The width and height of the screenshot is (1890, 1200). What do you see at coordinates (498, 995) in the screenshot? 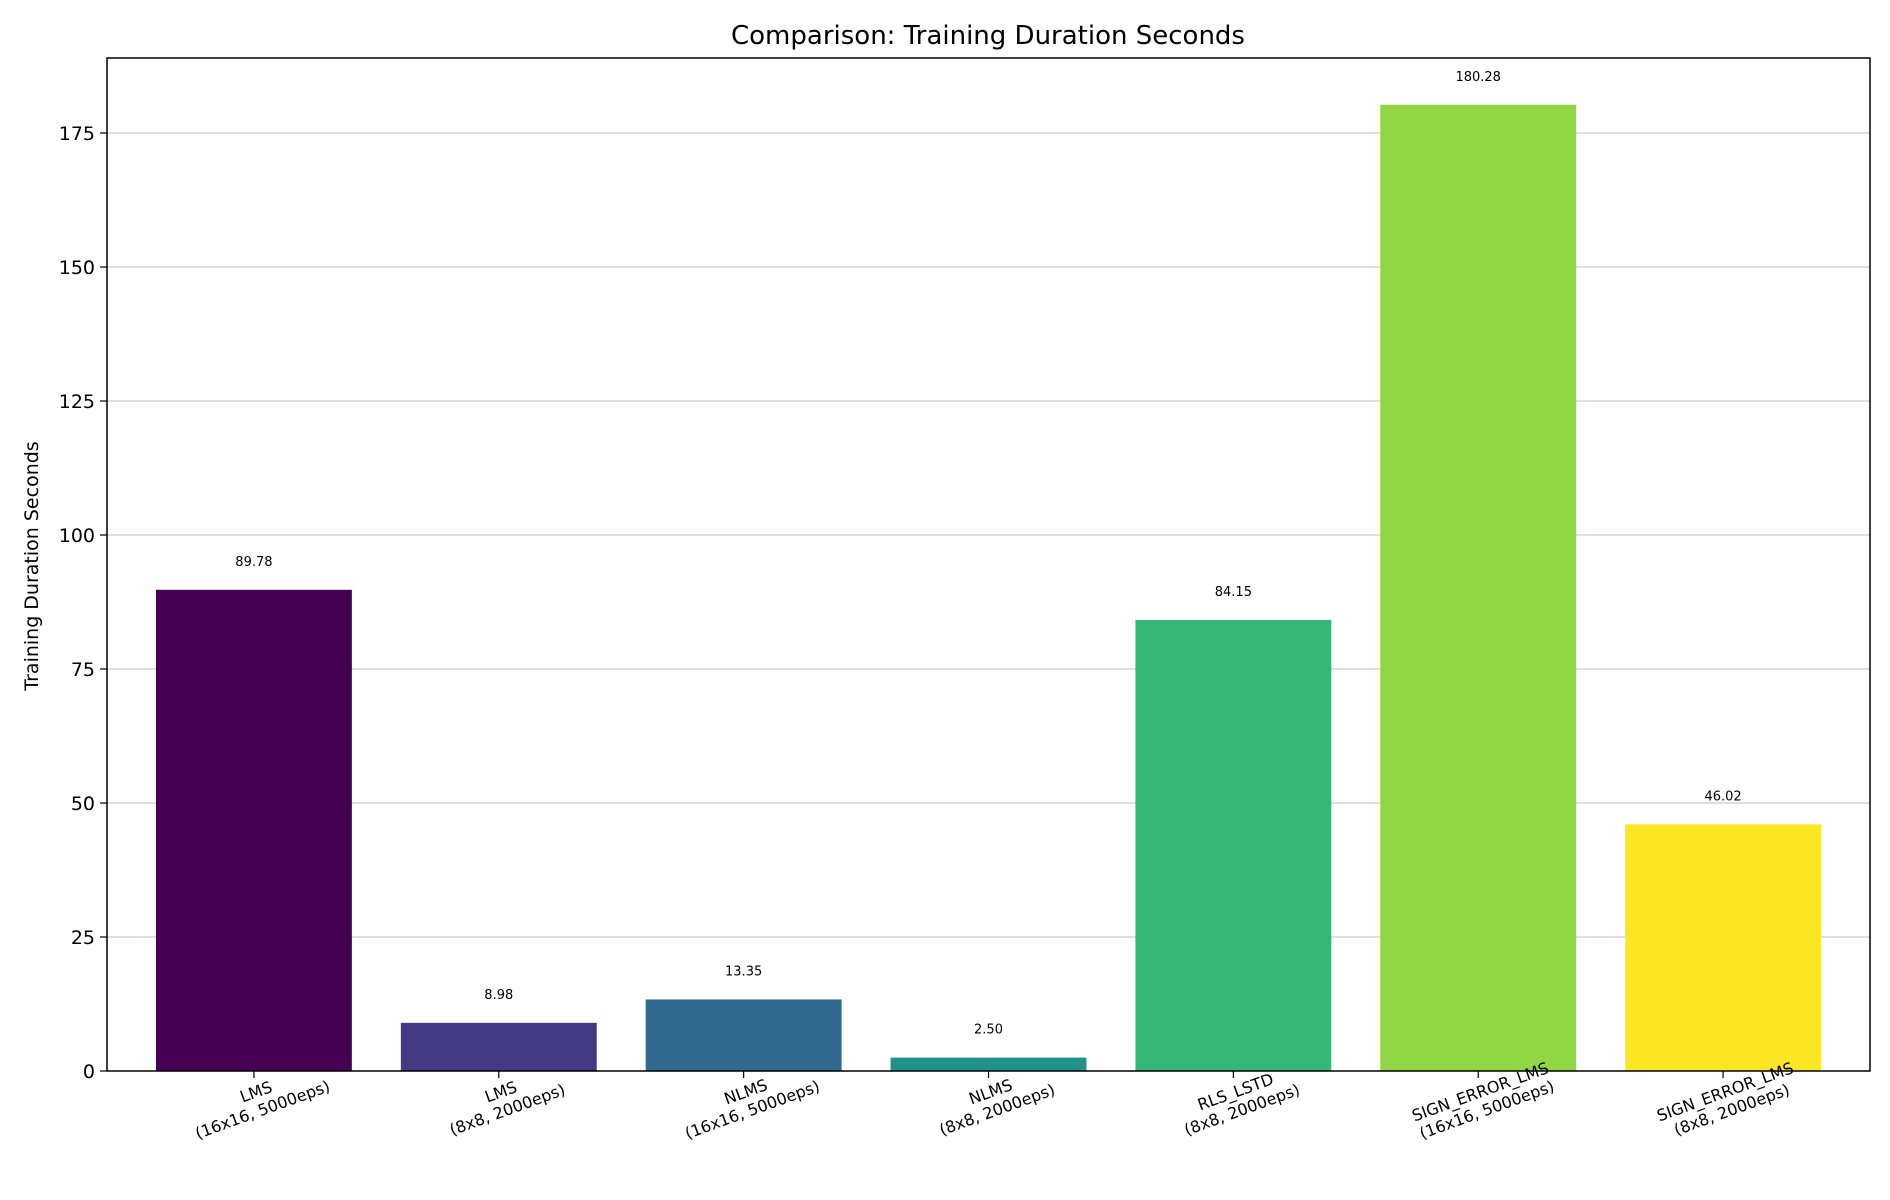
I see `data-label-1: 8.98` at bounding box center [498, 995].